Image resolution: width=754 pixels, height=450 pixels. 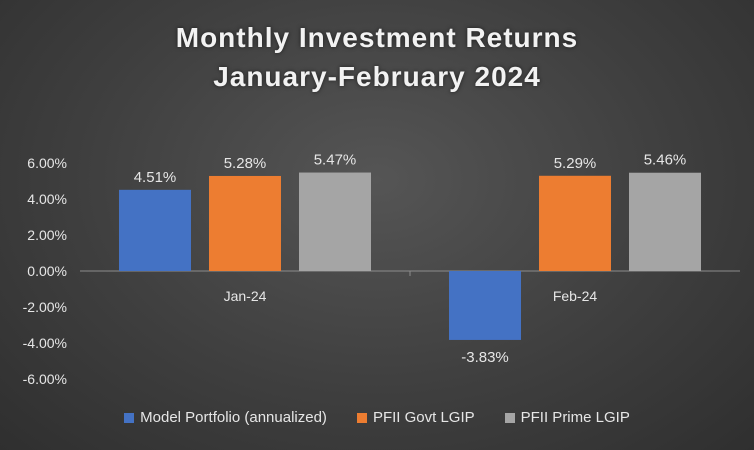 I want to click on data-label: 5.28%, so click(x=245, y=163).